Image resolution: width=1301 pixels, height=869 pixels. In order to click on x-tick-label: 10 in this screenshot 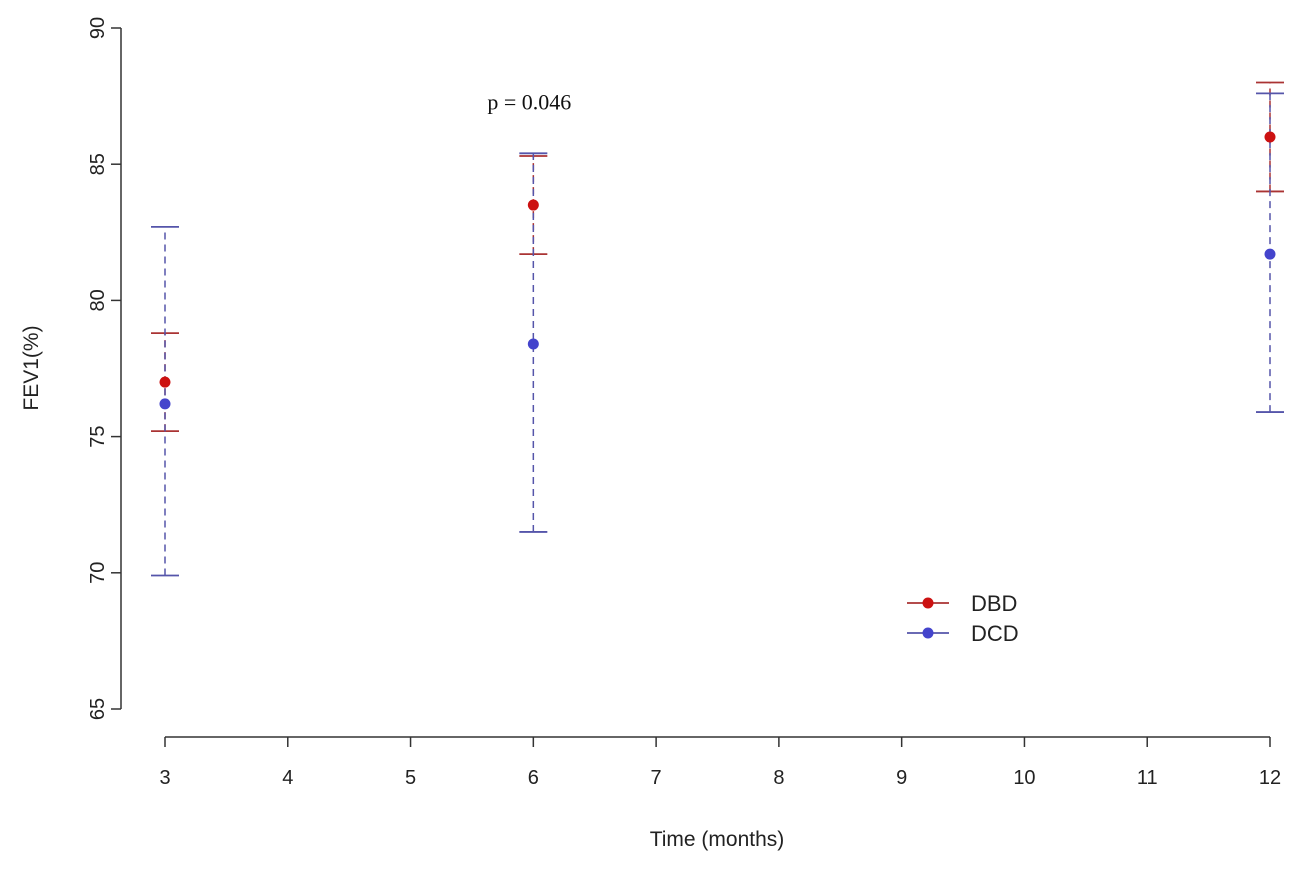, I will do `click(1024, 778)`.